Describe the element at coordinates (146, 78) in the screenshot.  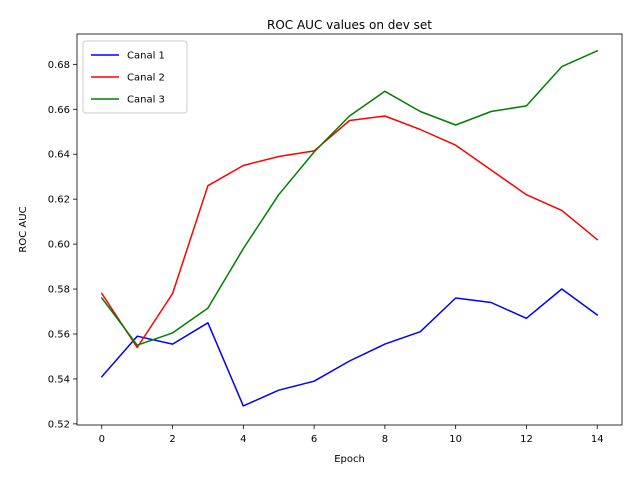
I see `legend-label-2: Canal 2` at that location.